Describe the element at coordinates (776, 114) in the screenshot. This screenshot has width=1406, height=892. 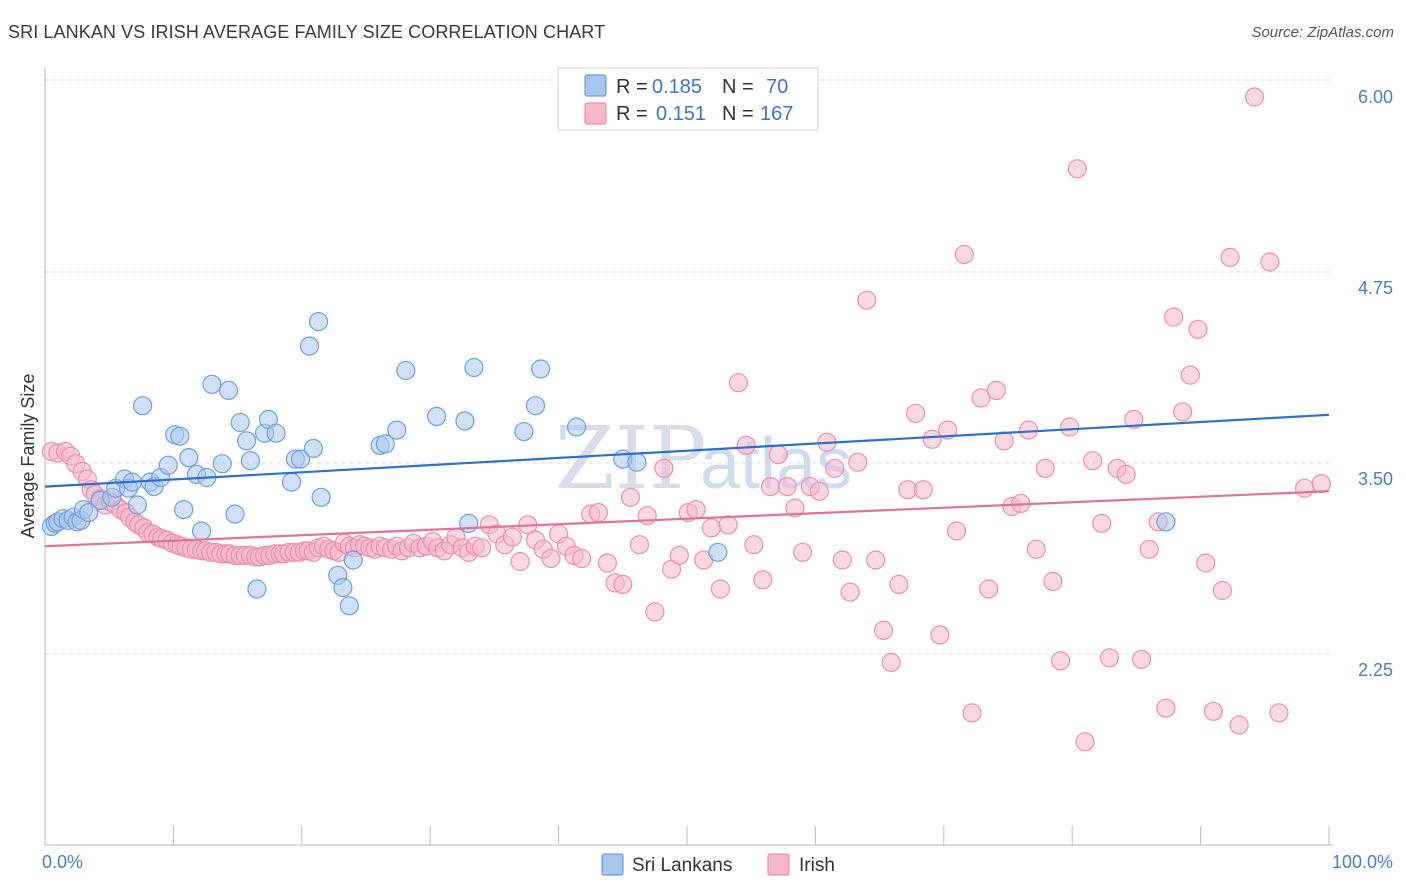
I see `legend-n-value-2: 167` at that location.